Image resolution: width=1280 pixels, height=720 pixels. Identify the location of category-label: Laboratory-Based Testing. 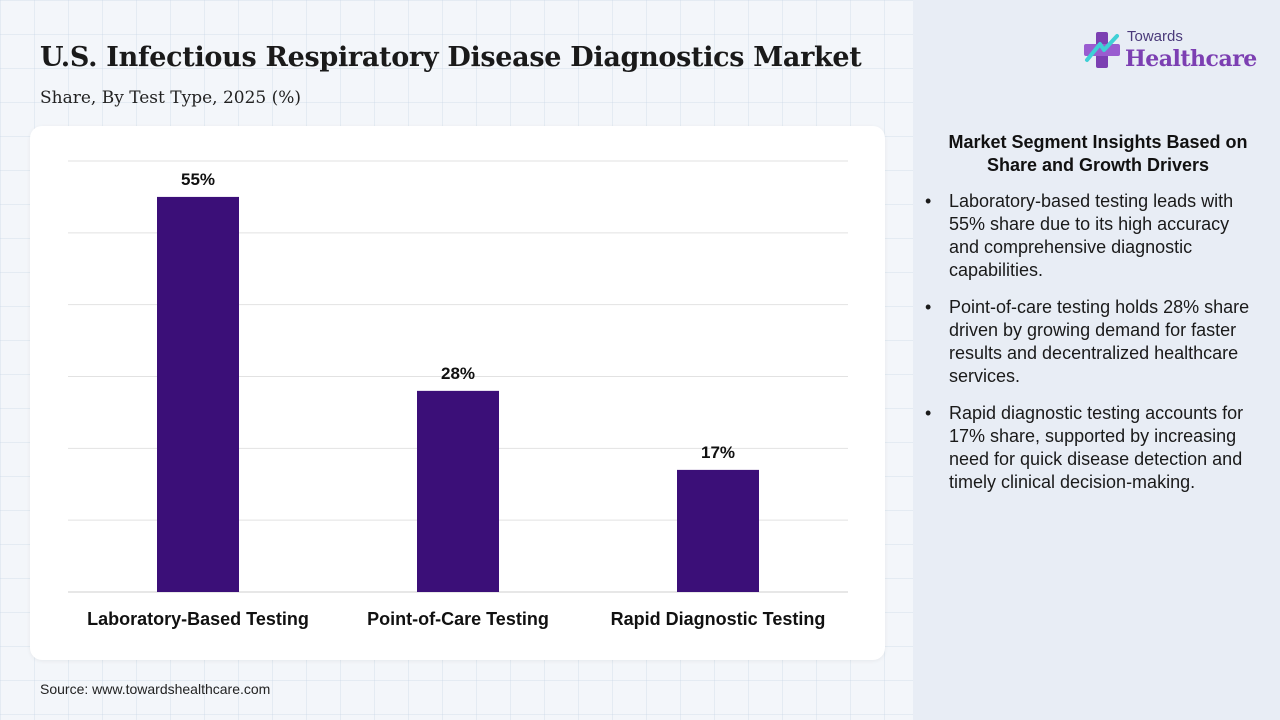
(198, 619).